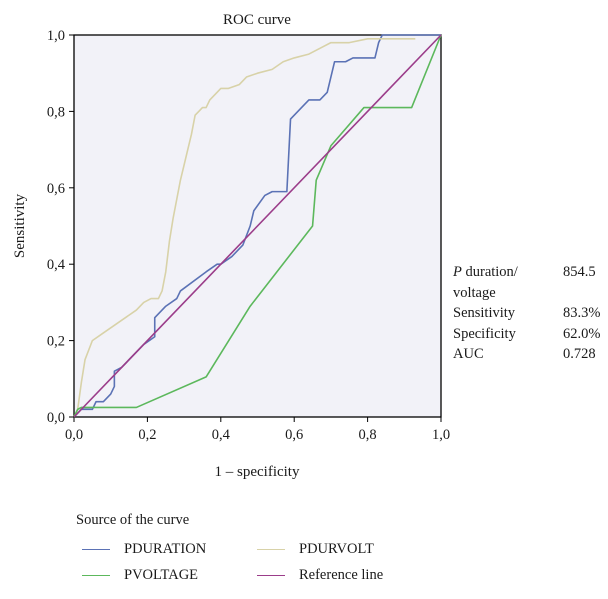 This screenshot has height=599, width=608. I want to click on stat-label: P duration/, so click(508, 272).